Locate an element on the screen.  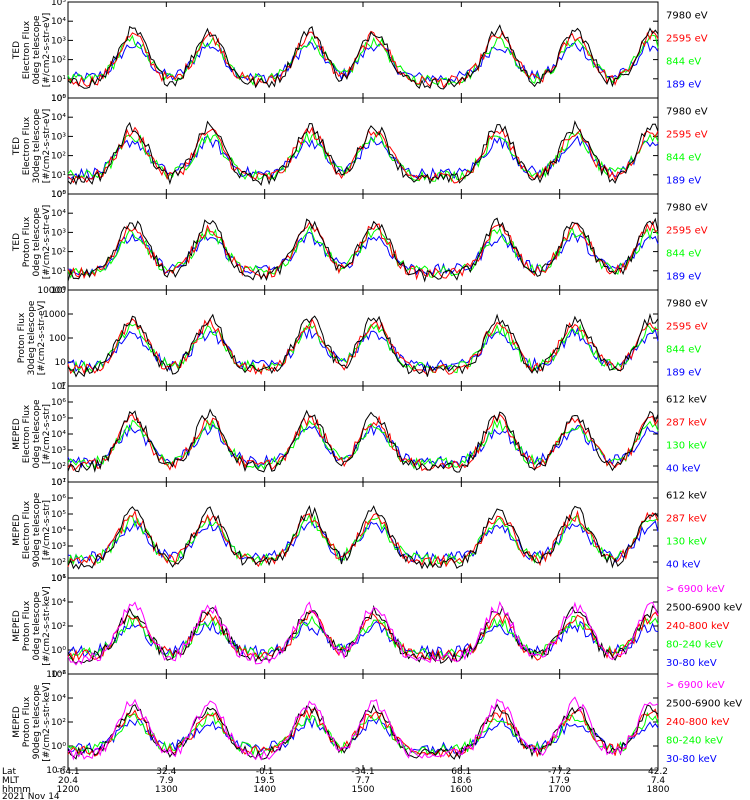
x-hhmm-label: 1800 is located at coordinates (658, 790).